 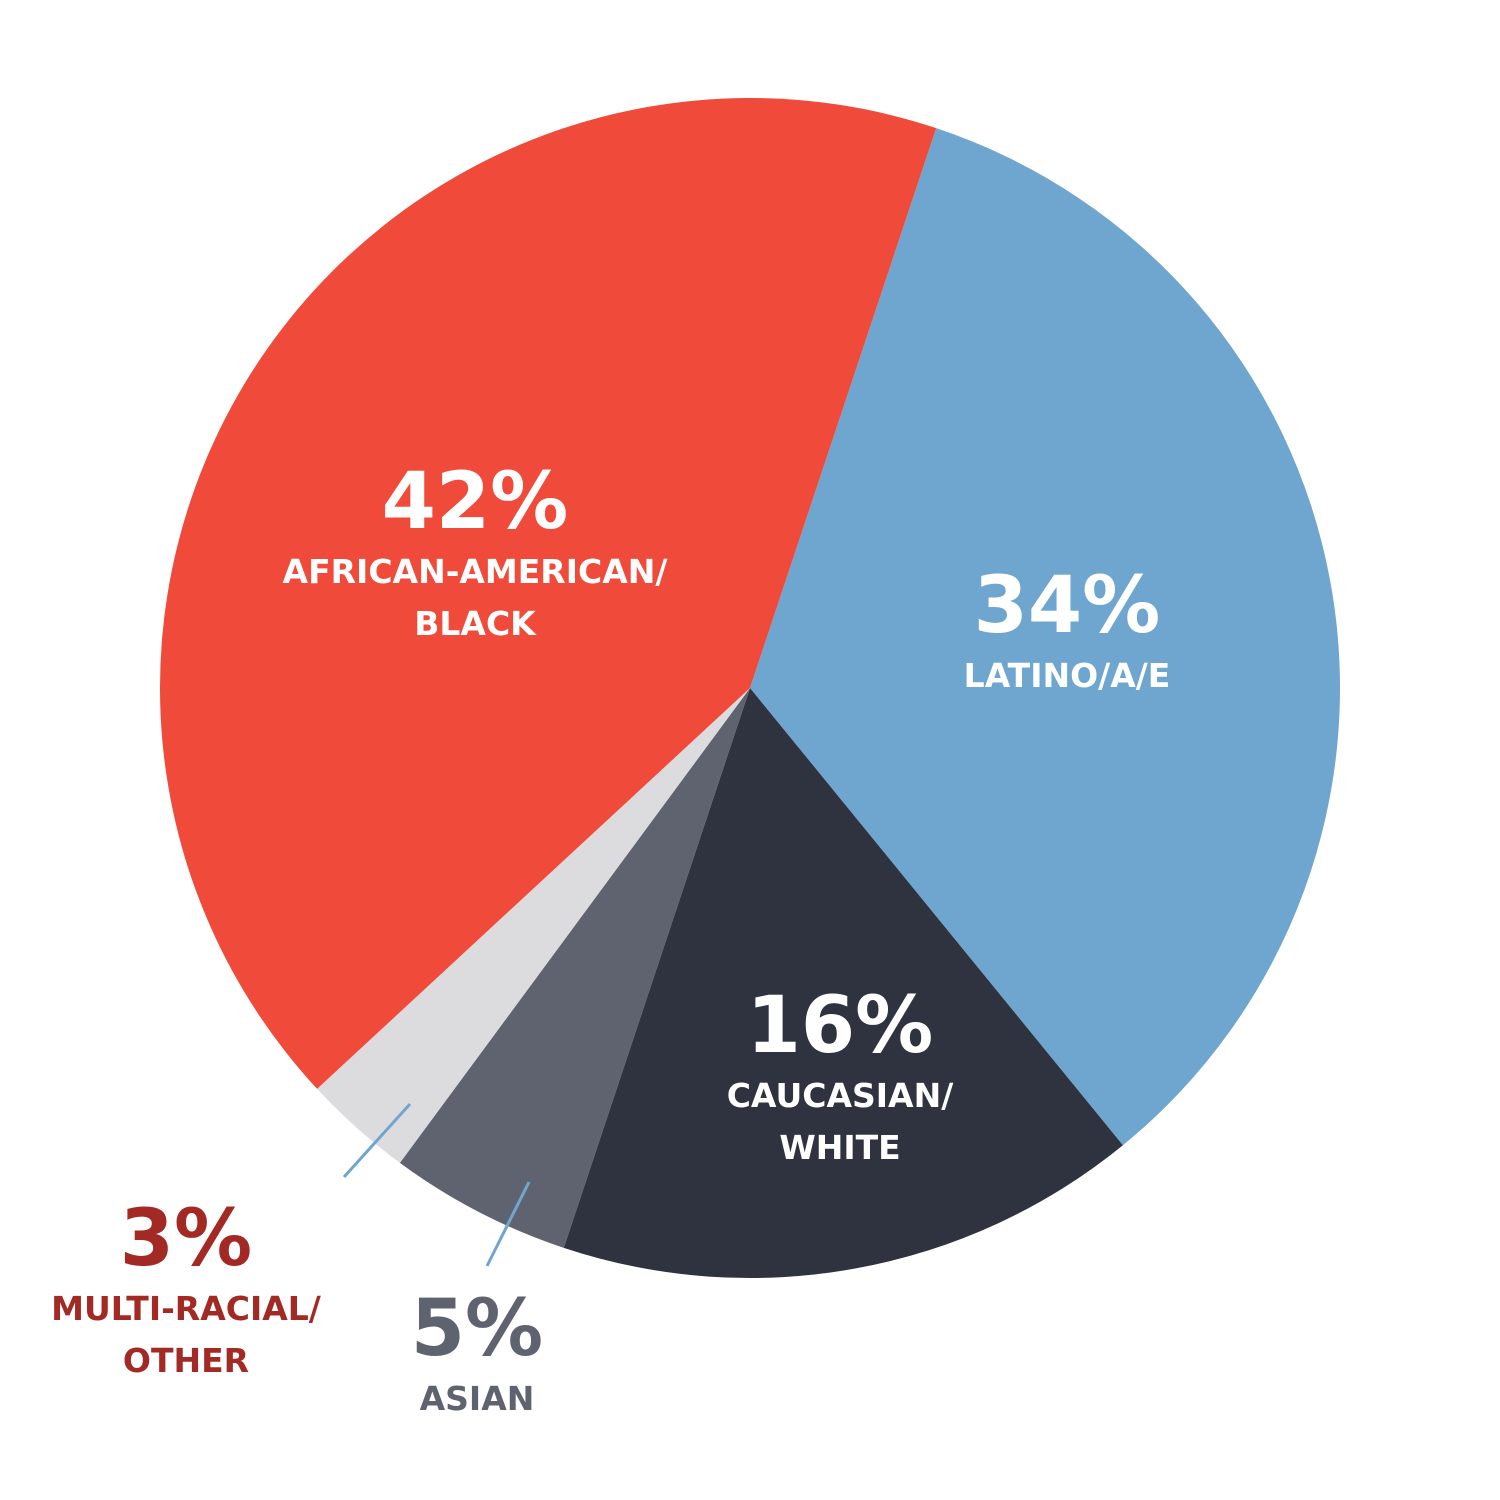 What do you see at coordinates (477, 1329) in the screenshot?
I see `slice-percent-label: 5%` at bounding box center [477, 1329].